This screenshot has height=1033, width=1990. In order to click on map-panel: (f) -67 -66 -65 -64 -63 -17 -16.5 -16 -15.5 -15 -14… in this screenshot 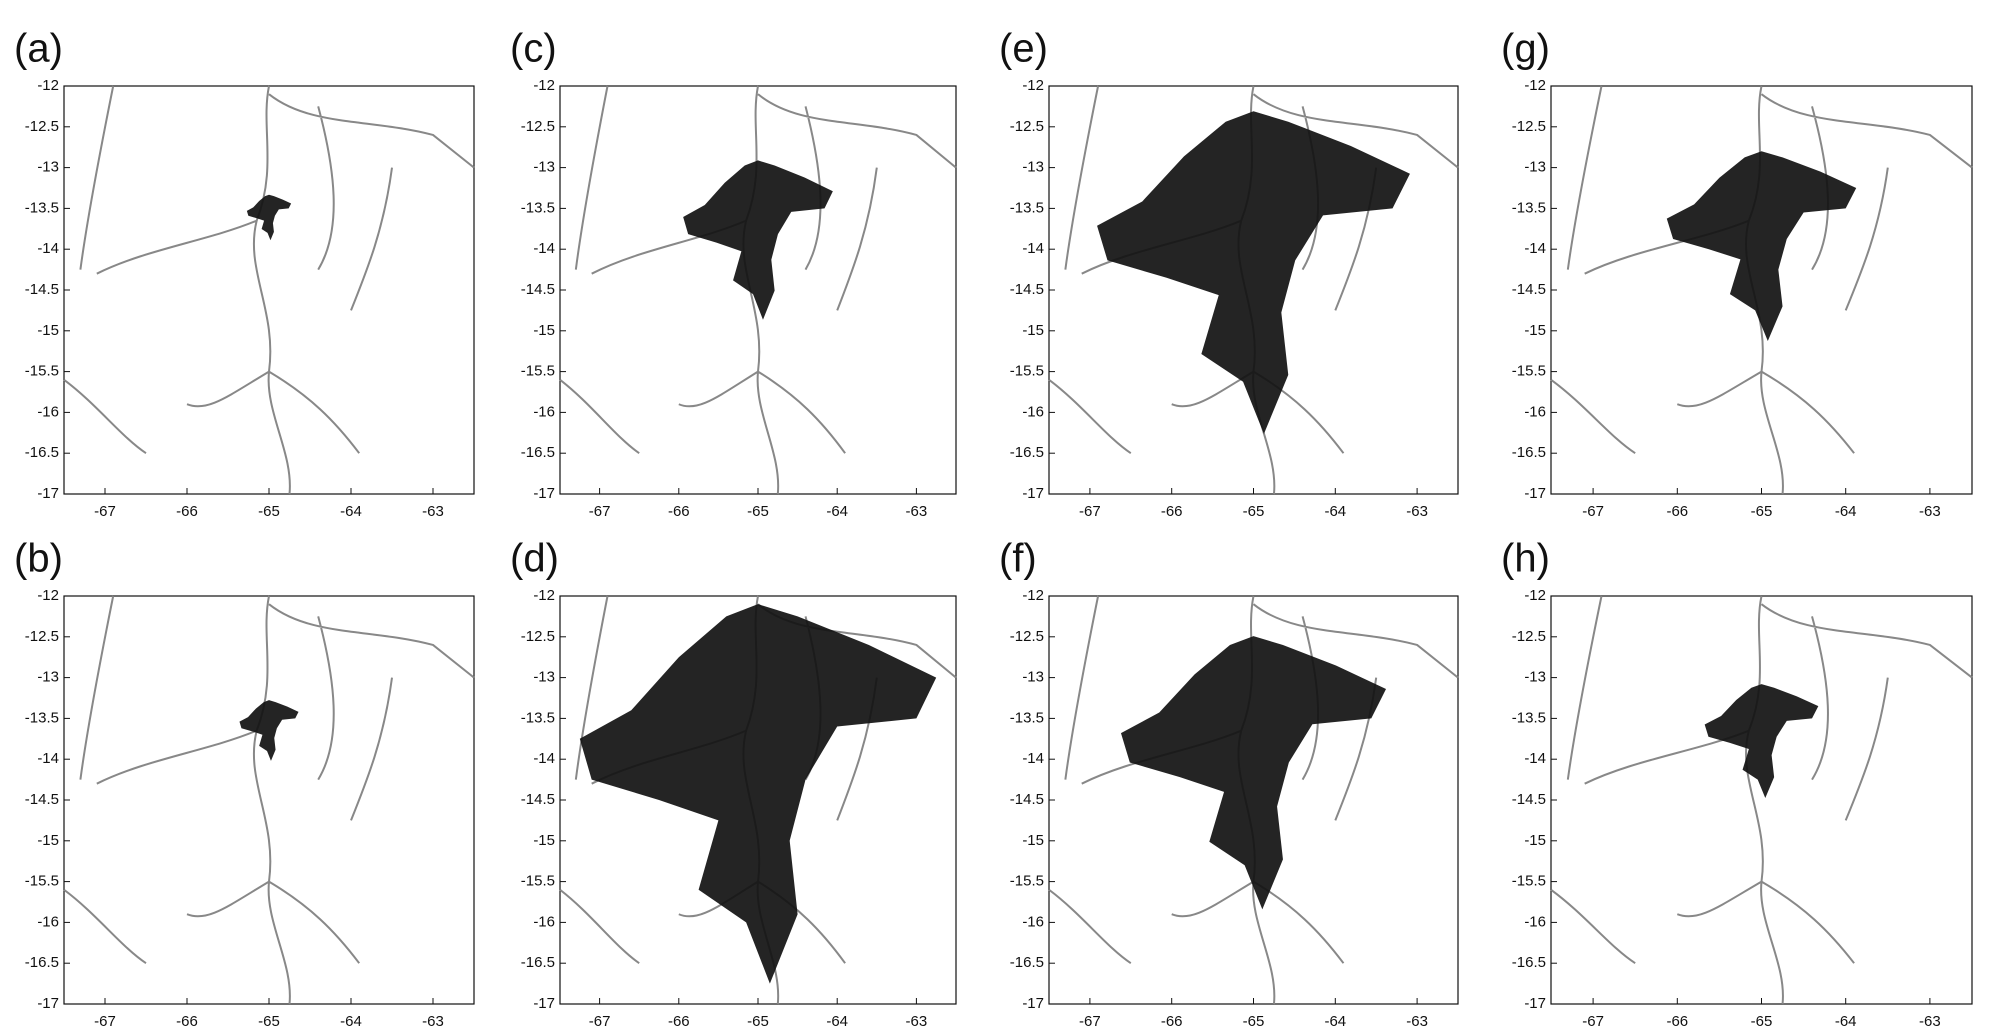, I will do `click(1228, 783)`.